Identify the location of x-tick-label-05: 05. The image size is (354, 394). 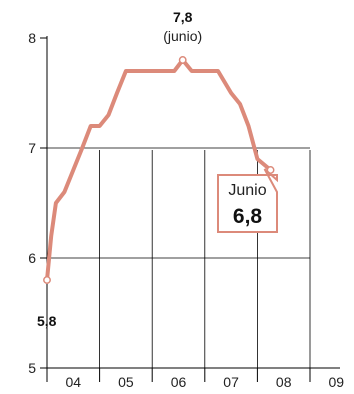
(126, 382).